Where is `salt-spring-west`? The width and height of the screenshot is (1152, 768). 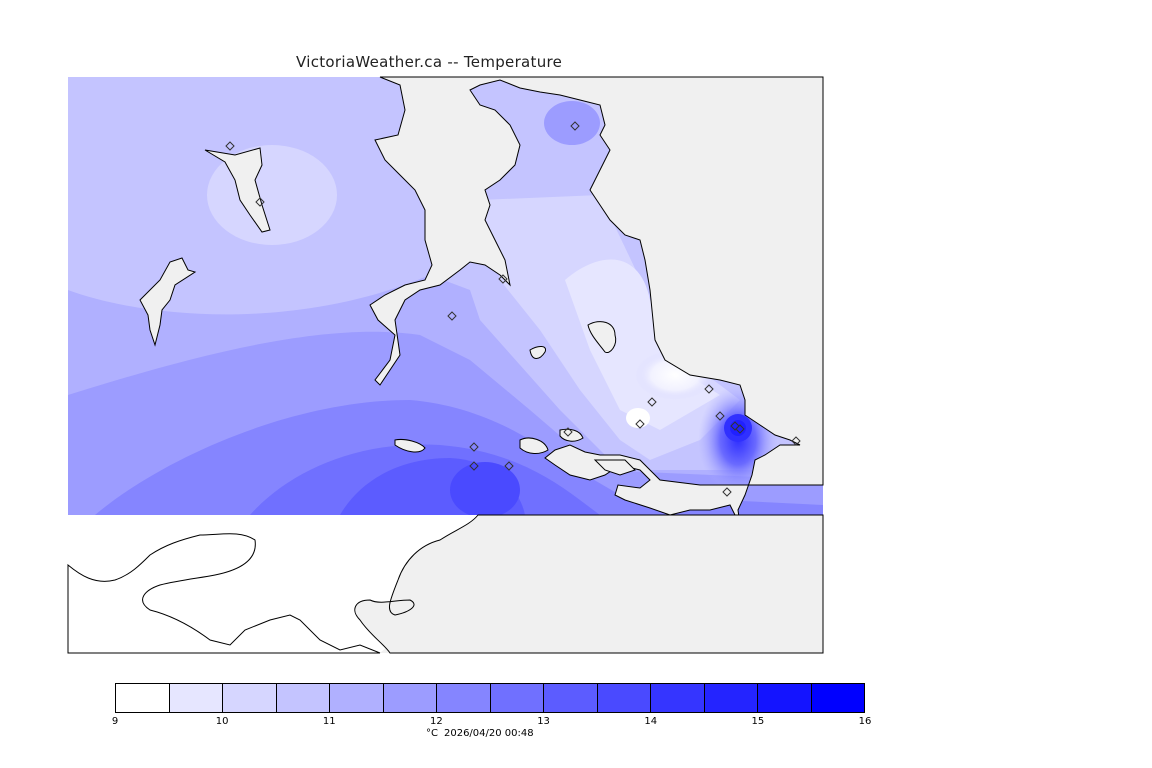 salt-spring-west is located at coordinates (237, 190).